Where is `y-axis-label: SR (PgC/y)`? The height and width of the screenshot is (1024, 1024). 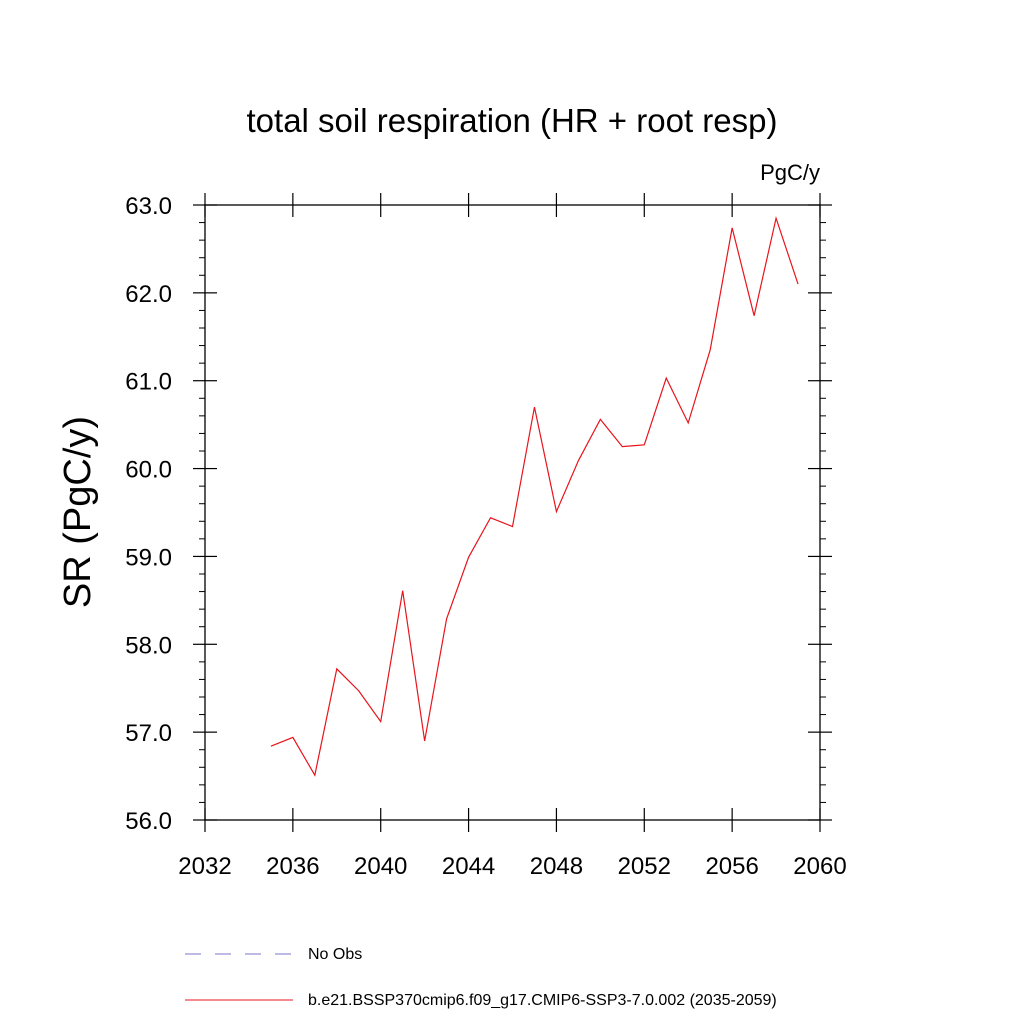 y-axis-label: SR (PgC/y) is located at coordinates (78, 512).